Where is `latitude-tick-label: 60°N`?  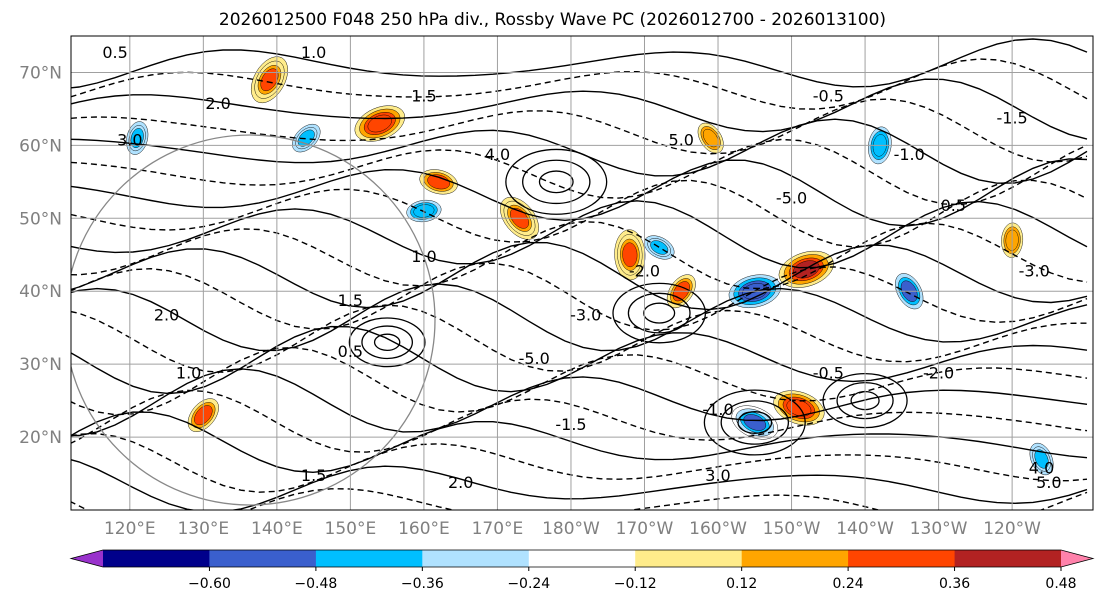 latitude-tick-label: 60°N is located at coordinates (40, 146).